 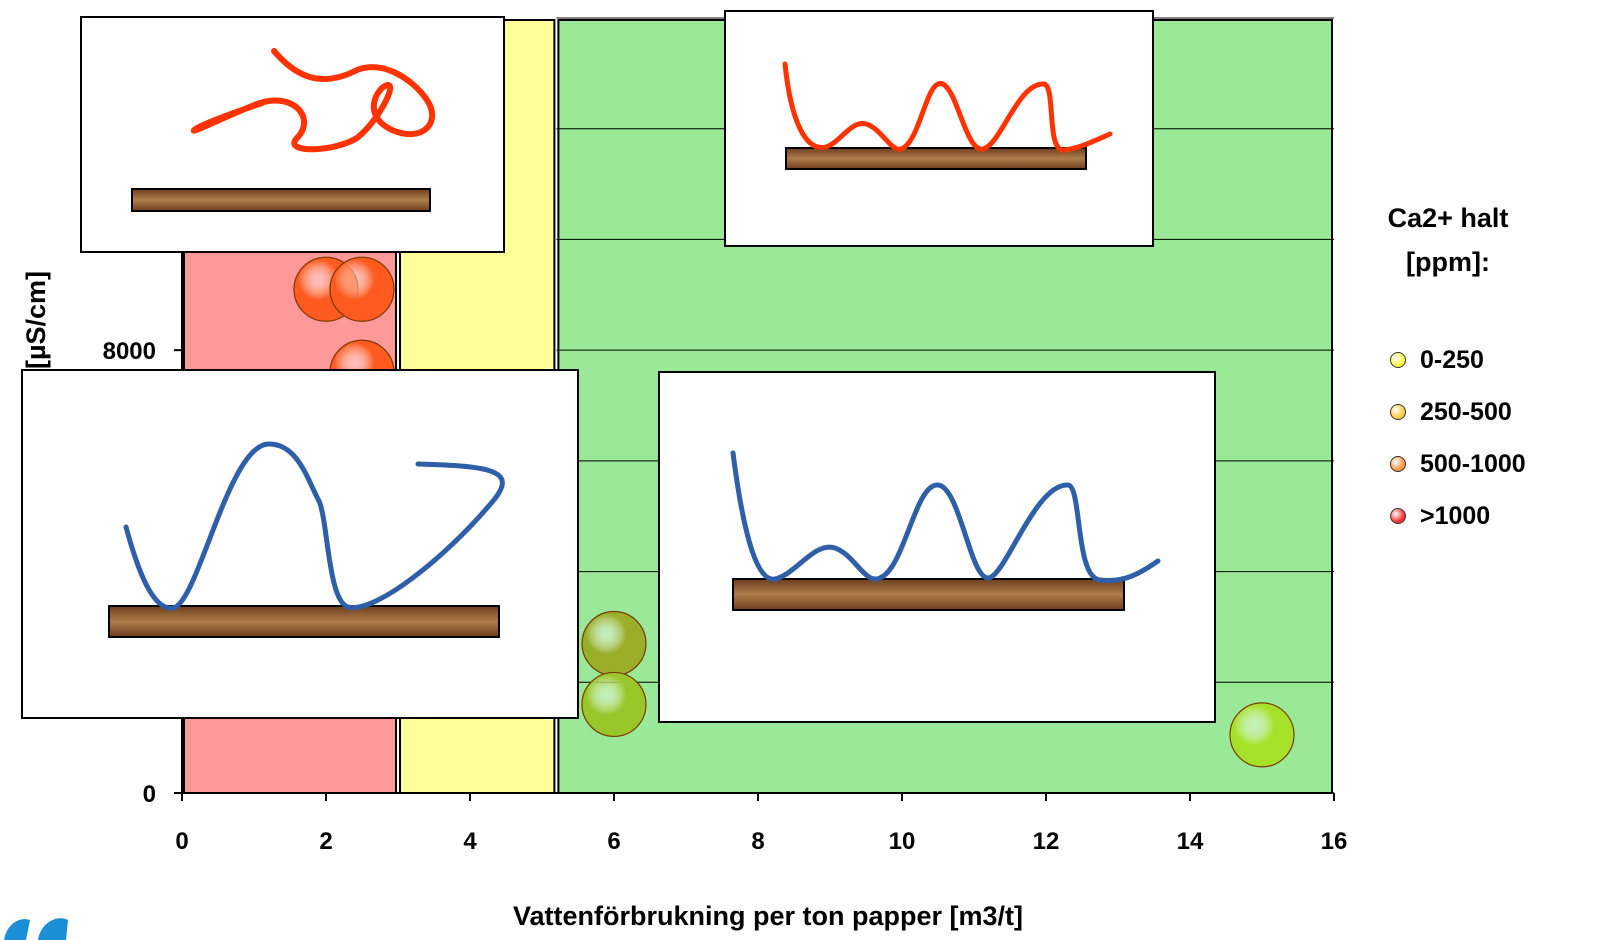 I want to click on legend-label-1: 250-500, so click(x=1466, y=411).